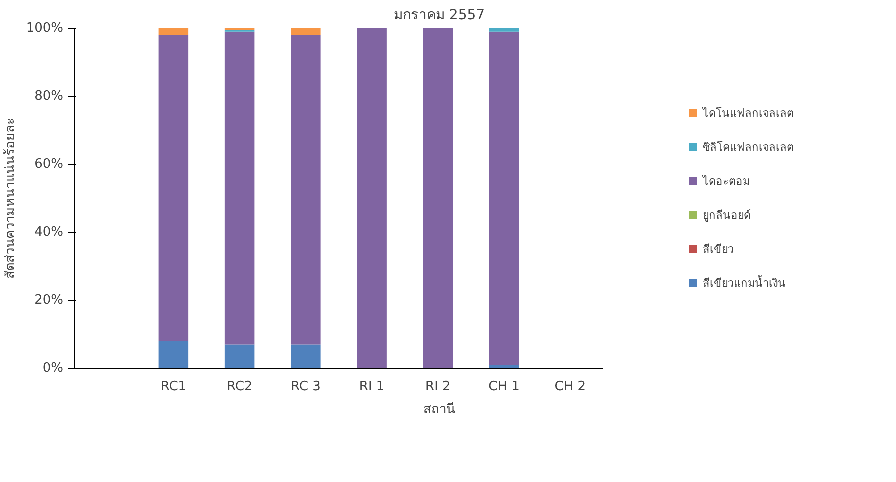  What do you see at coordinates (49, 232) in the screenshot?
I see `y-tick-label: 40%` at bounding box center [49, 232].